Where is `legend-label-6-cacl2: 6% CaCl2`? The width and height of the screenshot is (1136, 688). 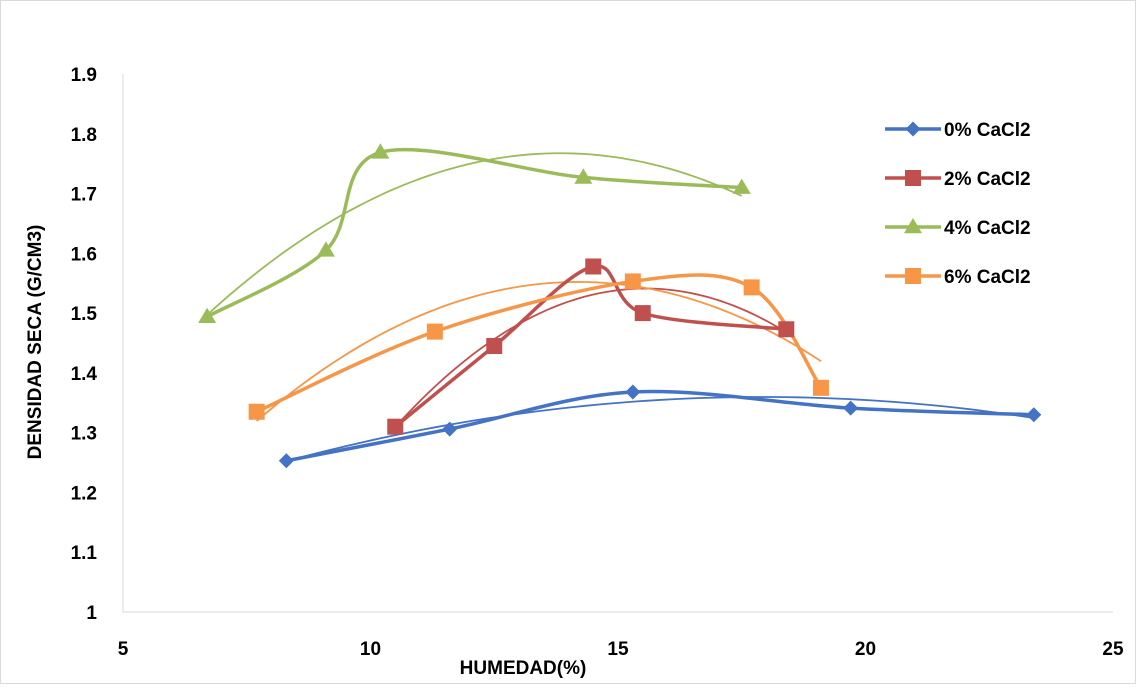
legend-label-6-cacl2: 6% CaCl2 is located at coordinates (987, 277).